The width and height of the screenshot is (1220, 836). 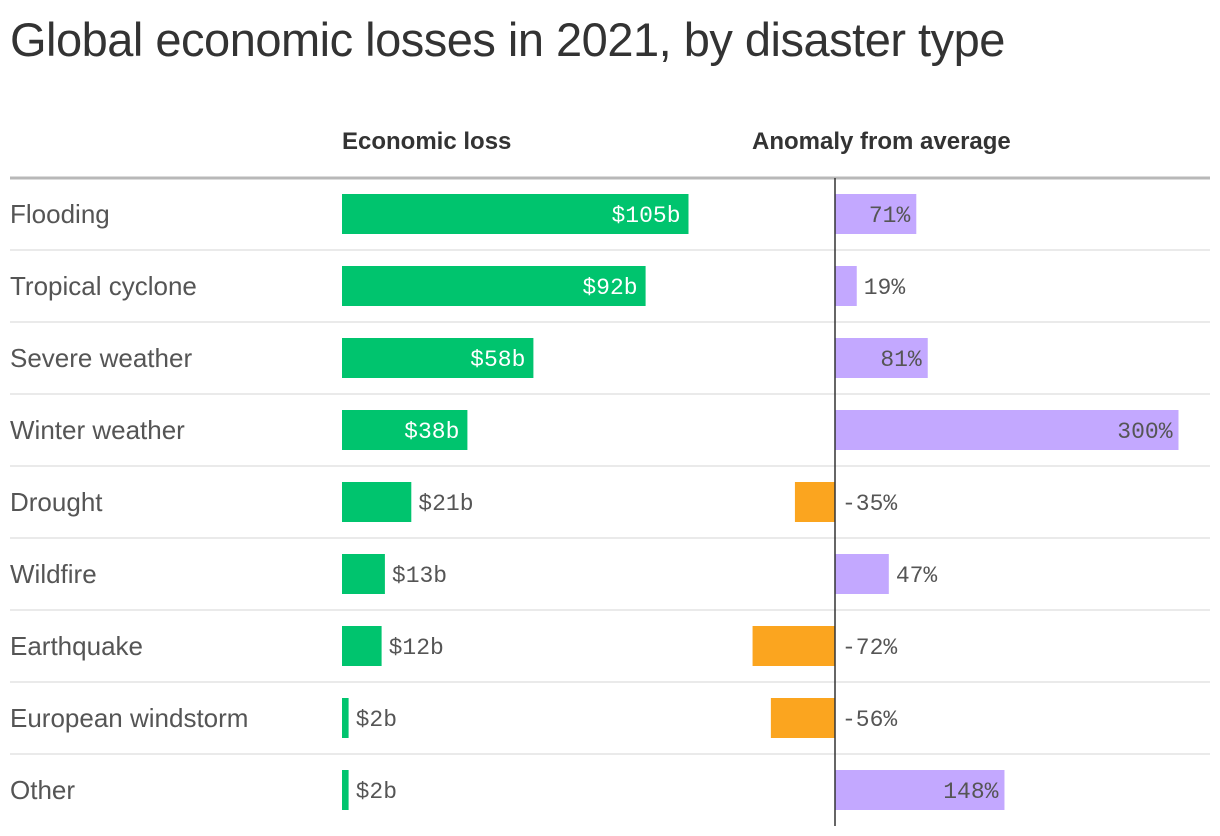 I want to click on economic-loss-label: $92b, so click(x=609, y=288).